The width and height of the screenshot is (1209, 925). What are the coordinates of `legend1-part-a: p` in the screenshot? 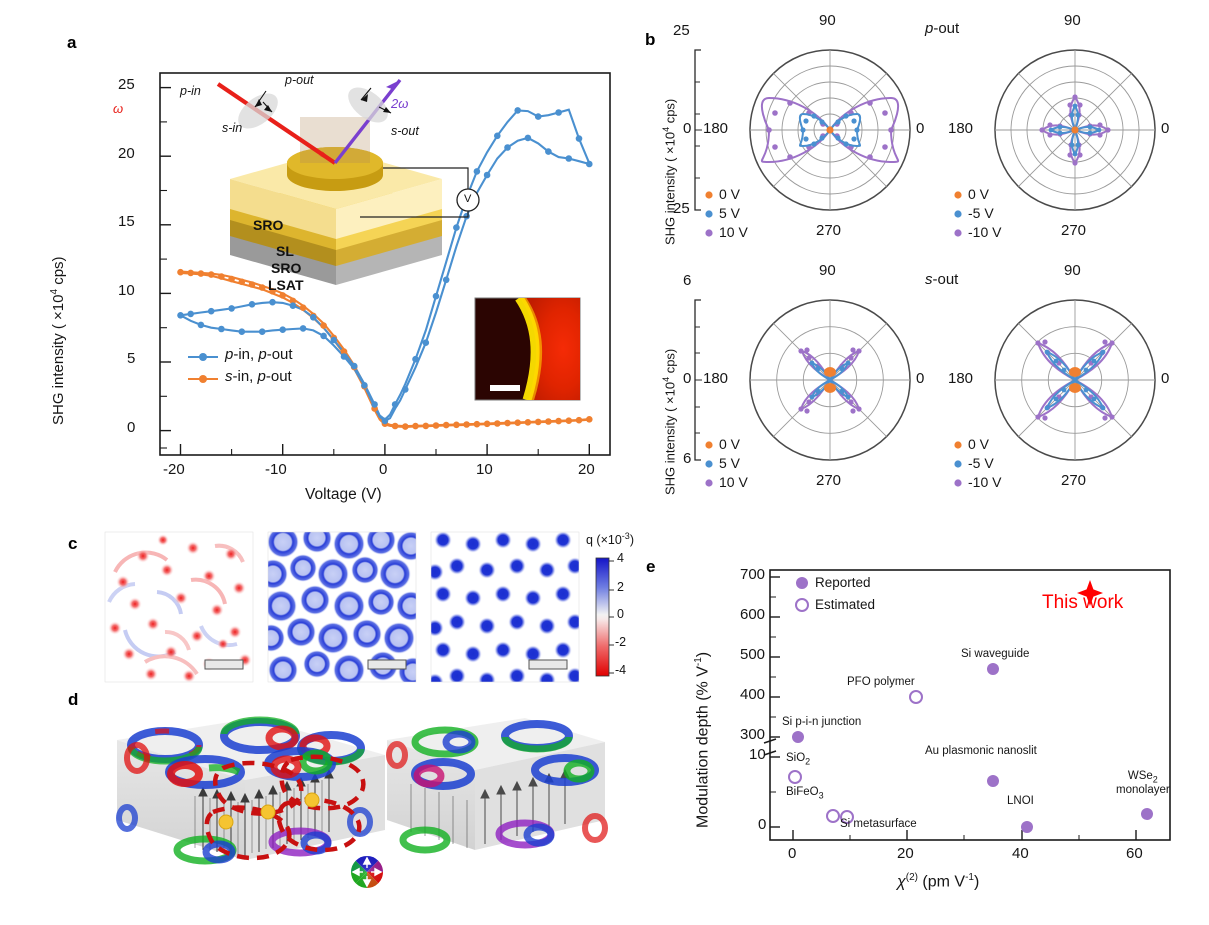 It's located at (229, 354).